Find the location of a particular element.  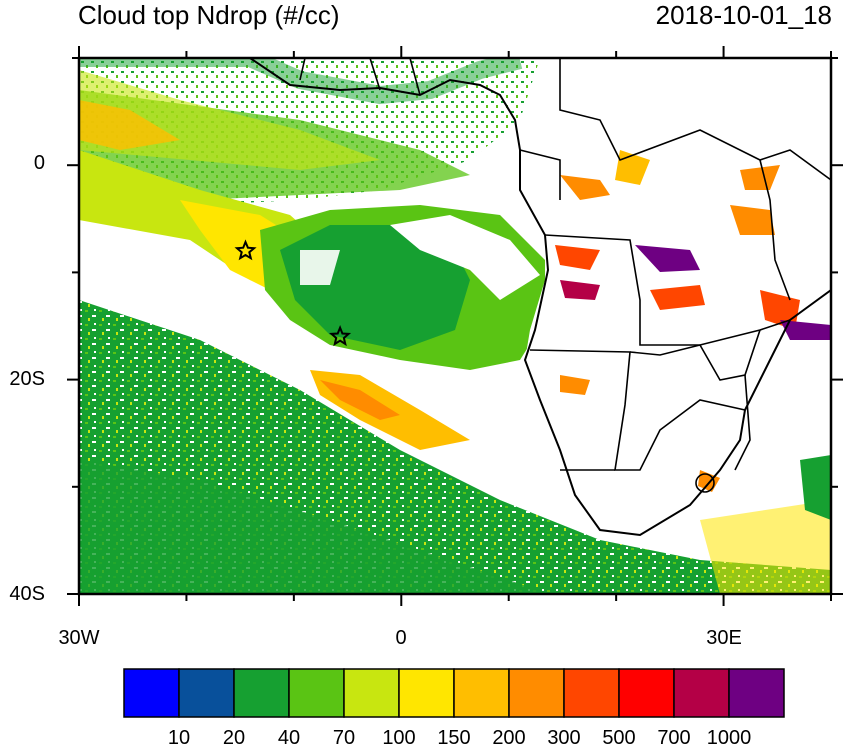

border-east is located at coordinates (775, 230).